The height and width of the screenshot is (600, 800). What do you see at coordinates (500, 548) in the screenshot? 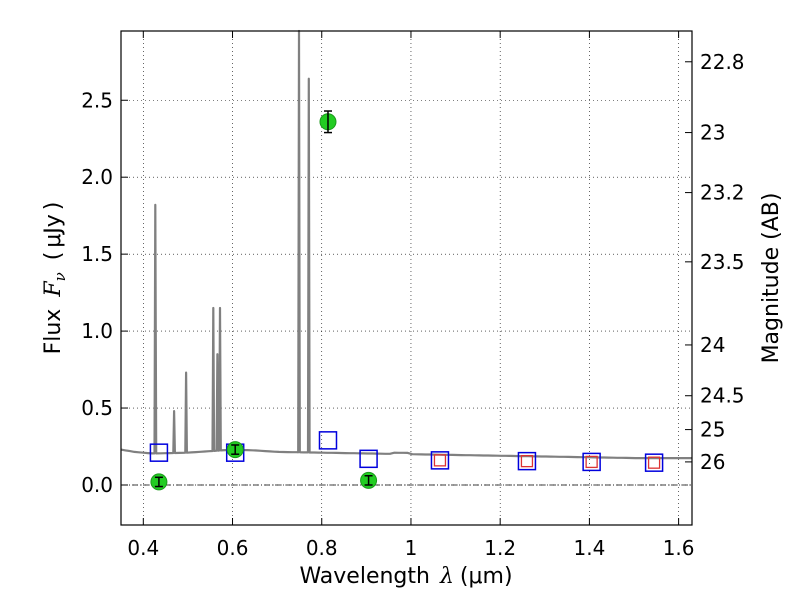
I see `x-tick-label: 1.2` at bounding box center [500, 548].